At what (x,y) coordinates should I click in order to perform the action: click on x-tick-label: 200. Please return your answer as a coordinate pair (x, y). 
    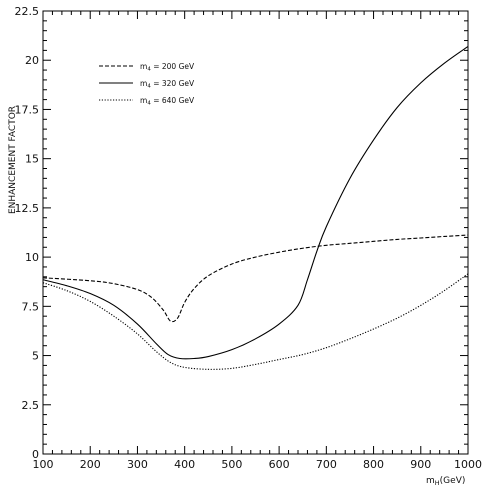
    Looking at the image, I should click on (90, 464).